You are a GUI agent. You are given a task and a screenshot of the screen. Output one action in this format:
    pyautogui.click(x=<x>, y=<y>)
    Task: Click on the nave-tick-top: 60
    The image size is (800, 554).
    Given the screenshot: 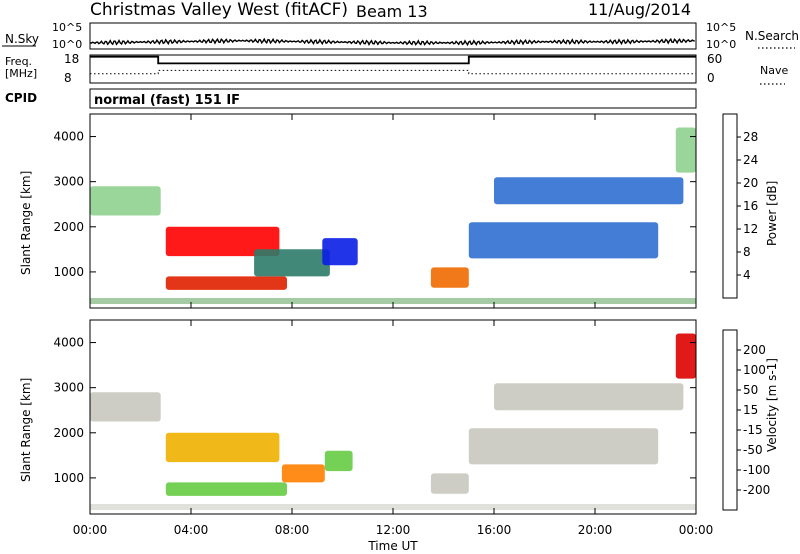 What is the action you would take?
    pyautogui.click(x=714, y=59)
    